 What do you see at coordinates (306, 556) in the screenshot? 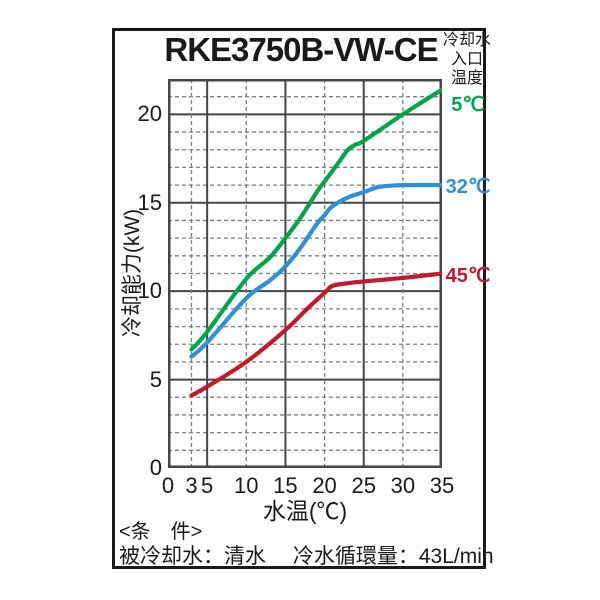
I see `condition-text: 被冷却水：清水 冷水循環量：43L/min` at bounding box center [306, 556].